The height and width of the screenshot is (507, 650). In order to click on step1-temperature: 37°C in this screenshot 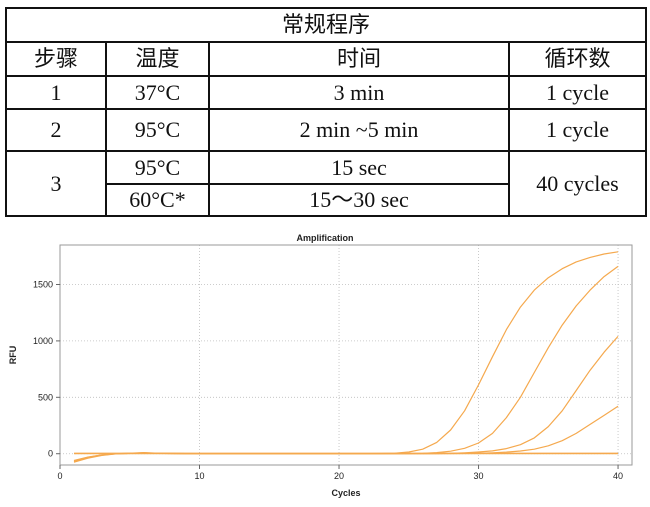, I will do `click(157, 92)`.